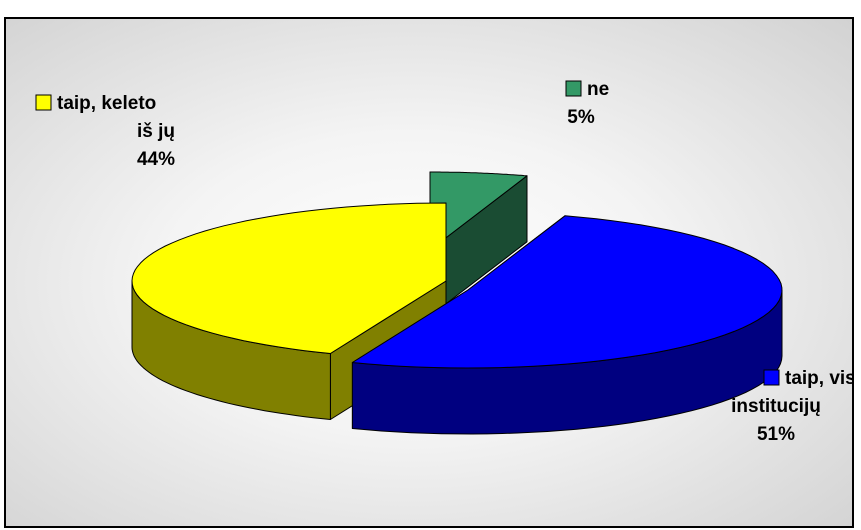 Image resolution: width=861 pixels, height=530 pixels. I want to click on slice-category-label-2: taip, keleto, so click(106, 103).